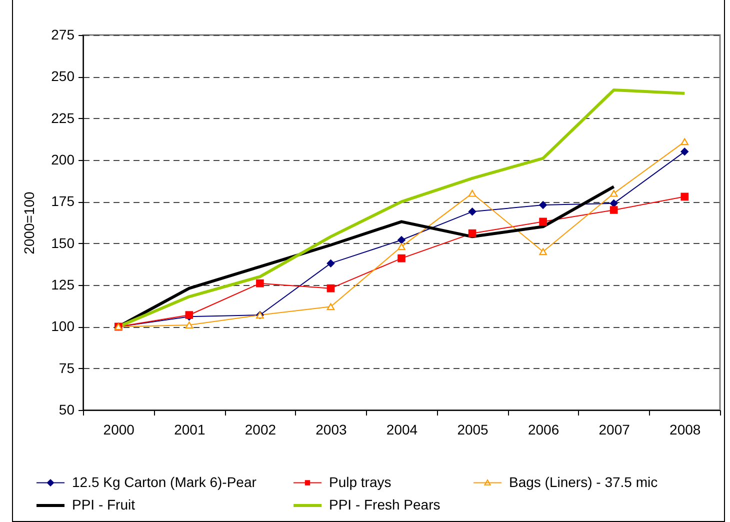 The image size is (730, 522). Describe the element at coordinates (66, 368) in the screenshot. I see `y-tick-label: 75` at that location.